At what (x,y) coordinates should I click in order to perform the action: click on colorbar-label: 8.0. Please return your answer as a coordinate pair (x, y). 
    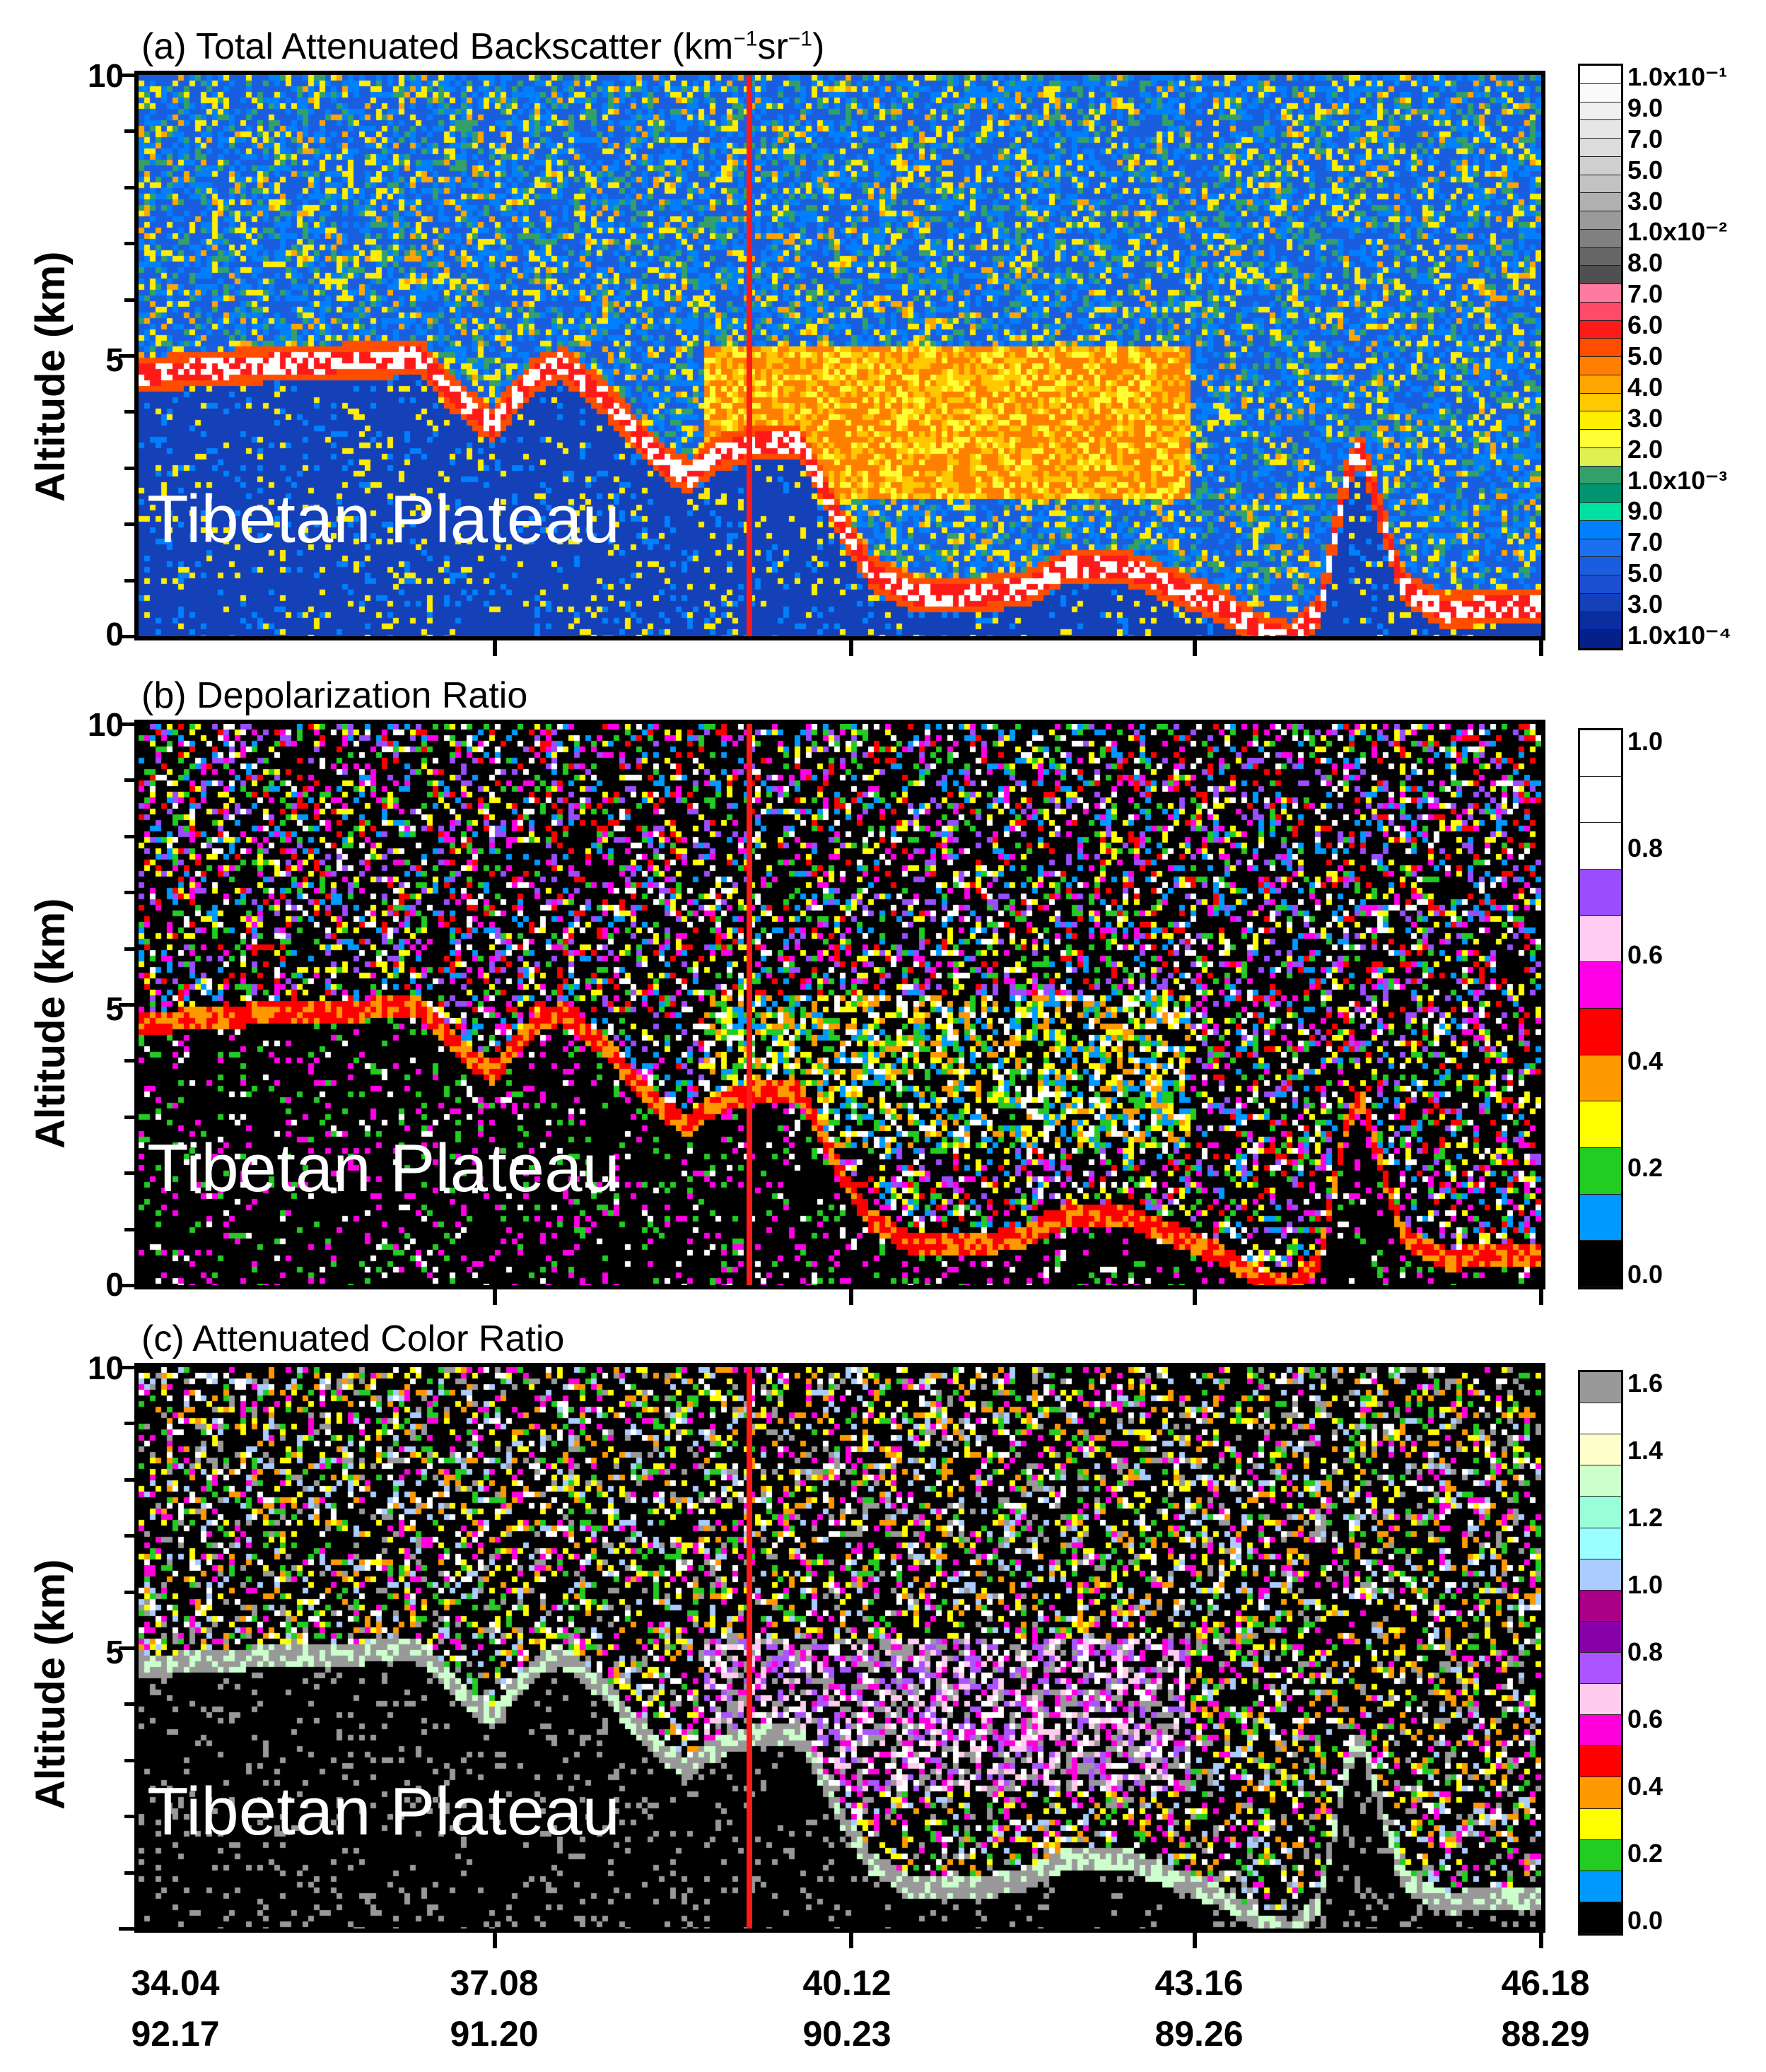
    Looking at the image, I should click on (1645, 263).